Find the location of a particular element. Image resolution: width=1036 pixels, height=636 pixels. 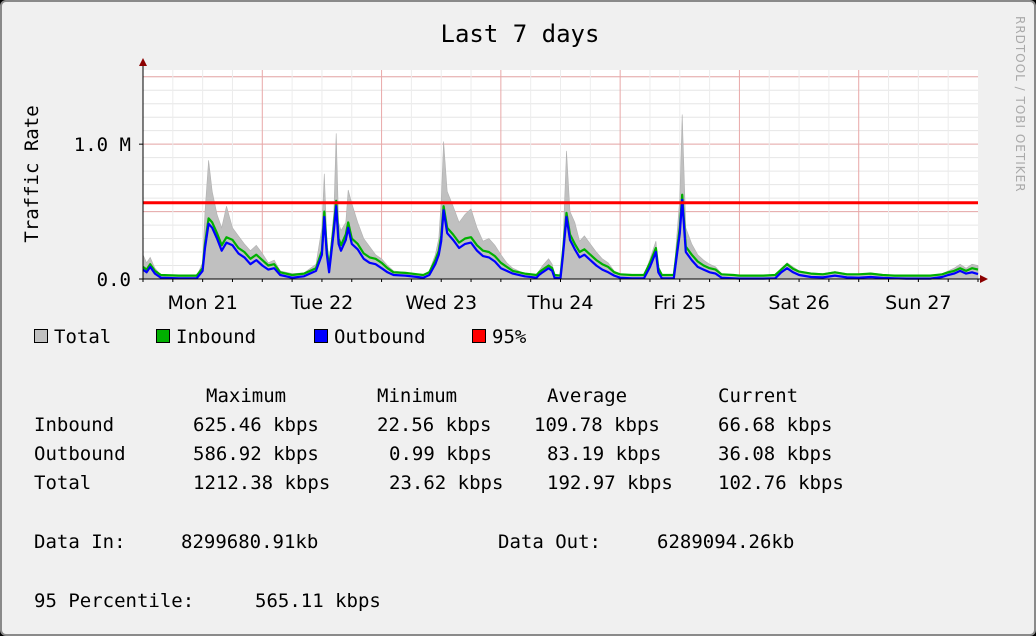

p95-swatch-icon is located at coordinates (479, 335).